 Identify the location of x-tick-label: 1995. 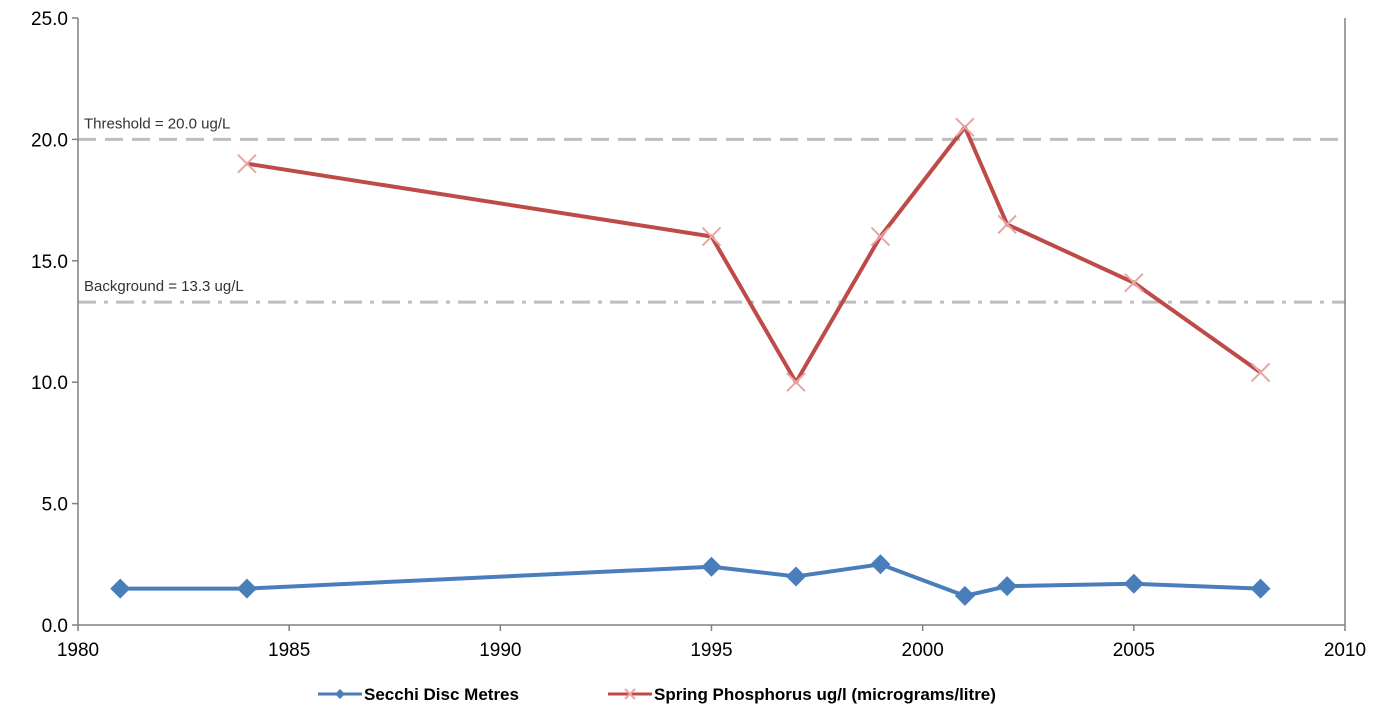
(711, 650).